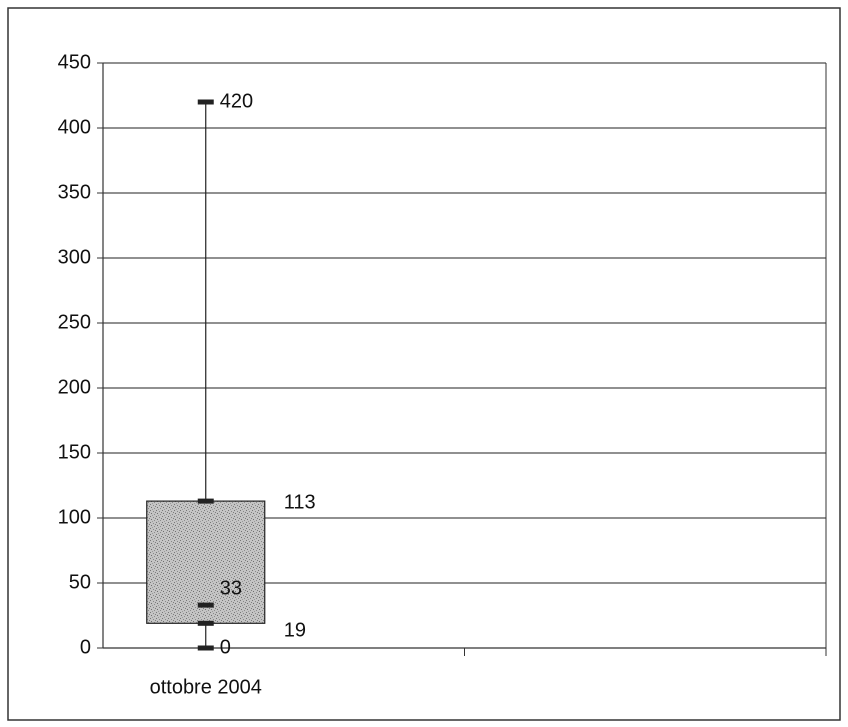 The image size is (848, 727). I want to click on y-tick-label-250: 250, so click(74, 322).